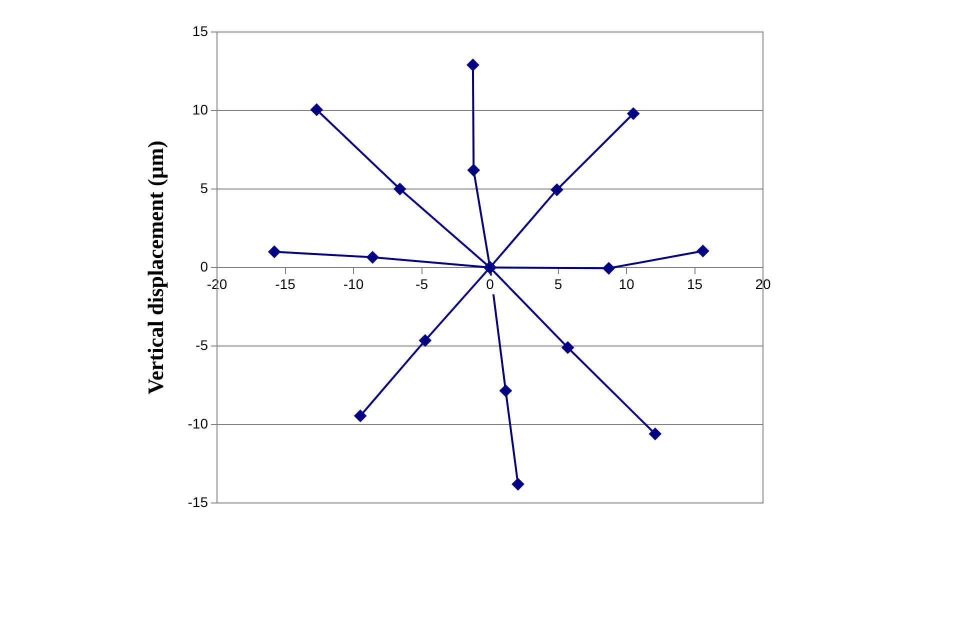 The image size is (964, 619). I want to click on y-tick-label: -5, so click(202, 344).